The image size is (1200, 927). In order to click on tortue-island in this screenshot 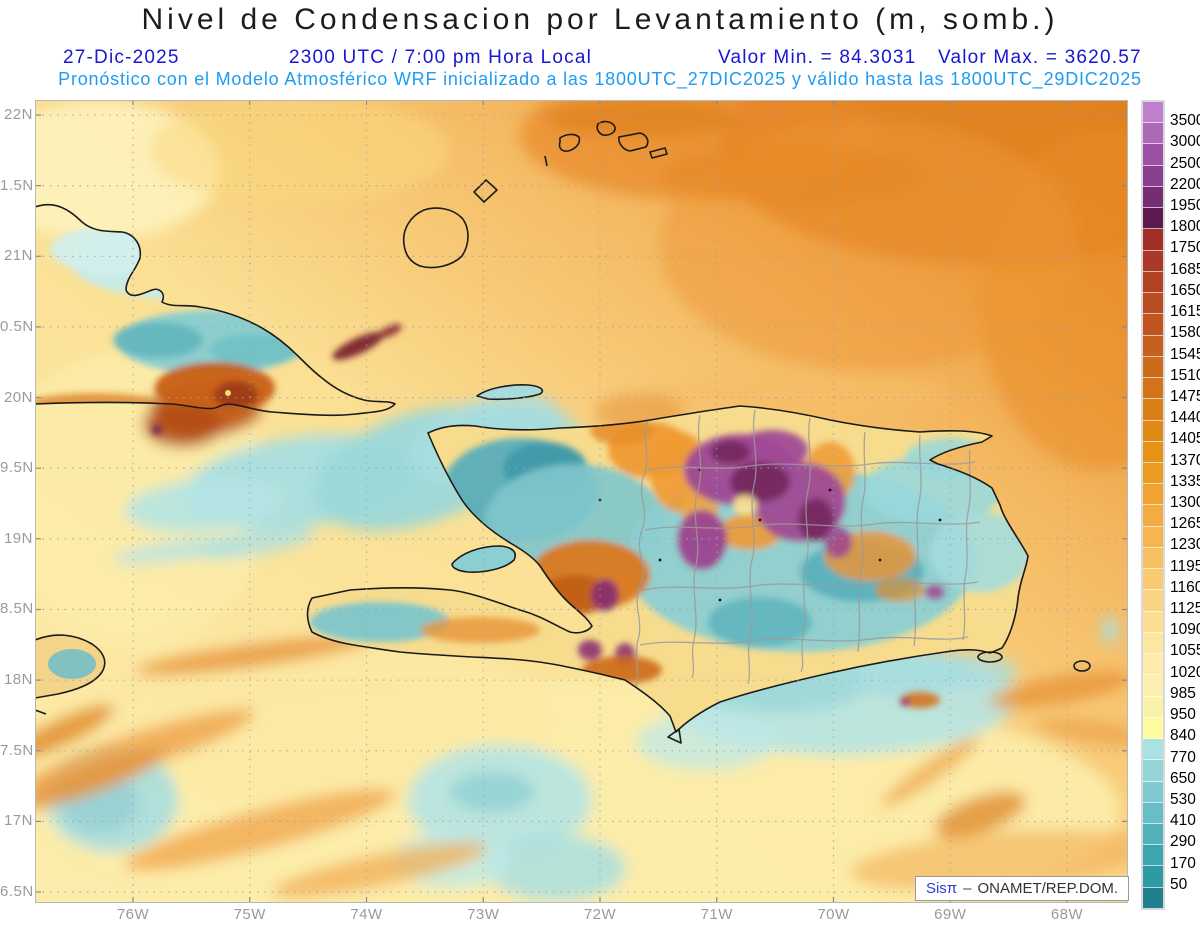, I will do `click(510, 392)`.